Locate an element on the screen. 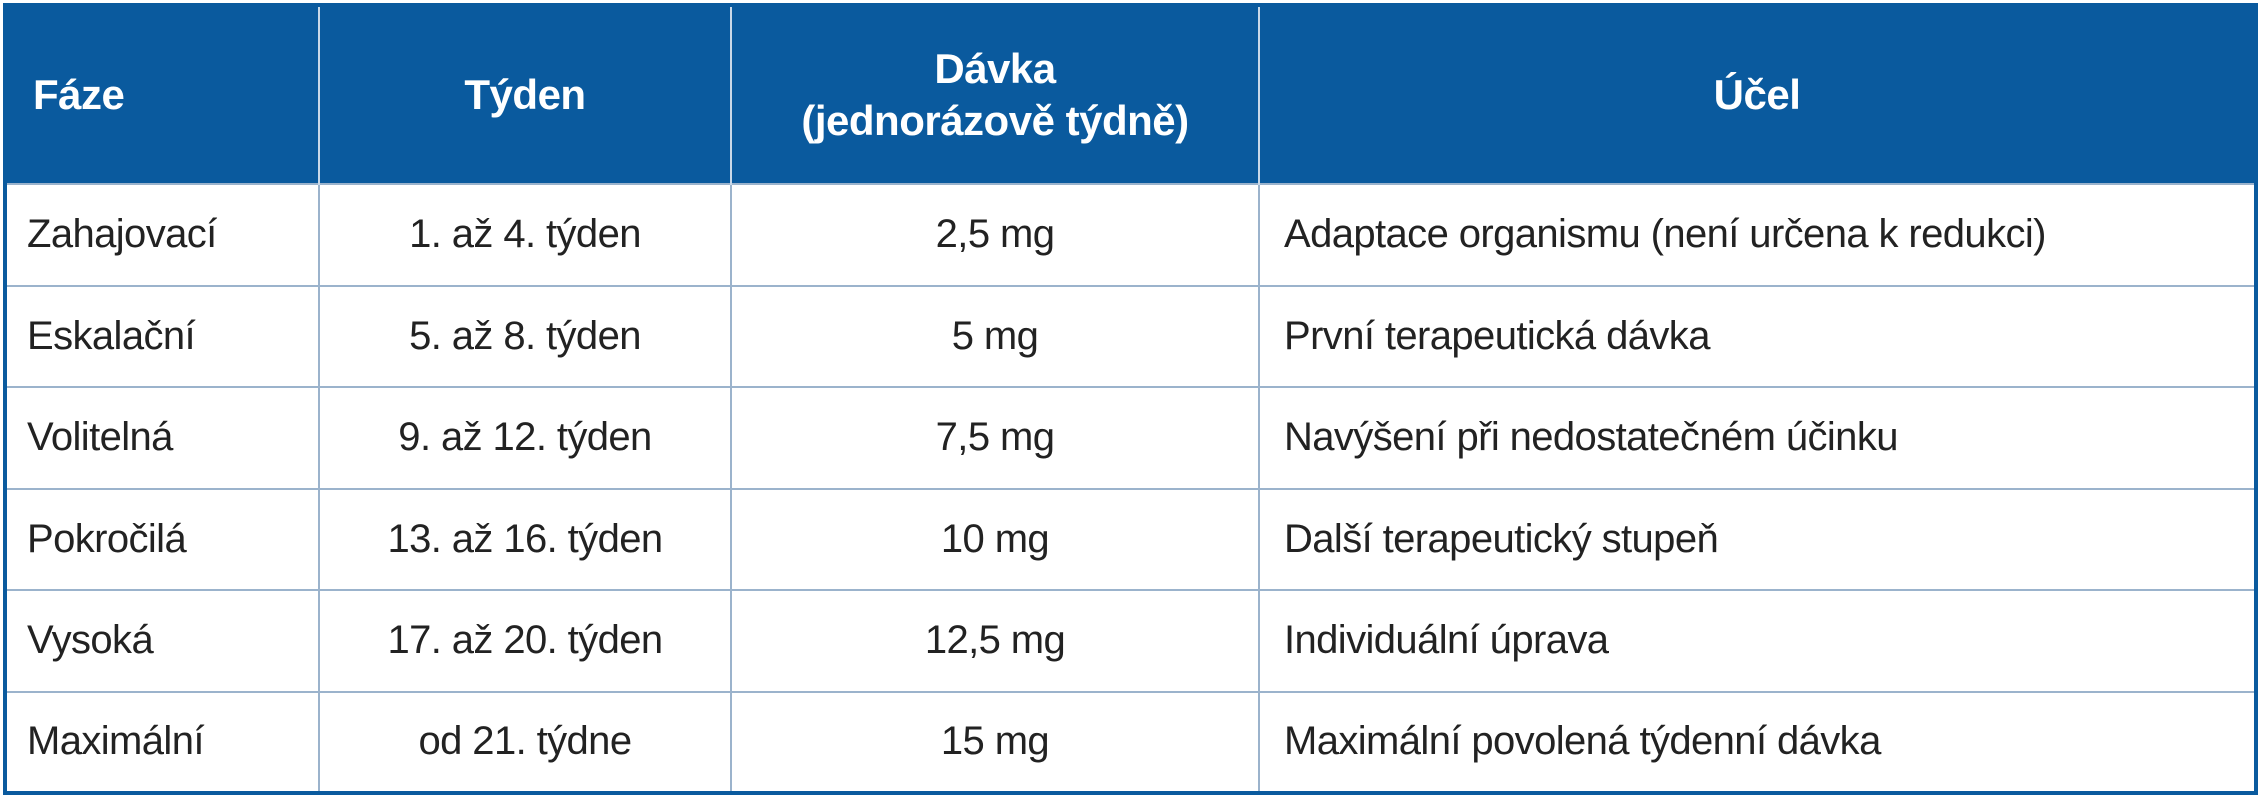 Image resolution: width=2263 pixels, height=800 pixels. table-cell: 10 mg is located at coordinates (994, 539).